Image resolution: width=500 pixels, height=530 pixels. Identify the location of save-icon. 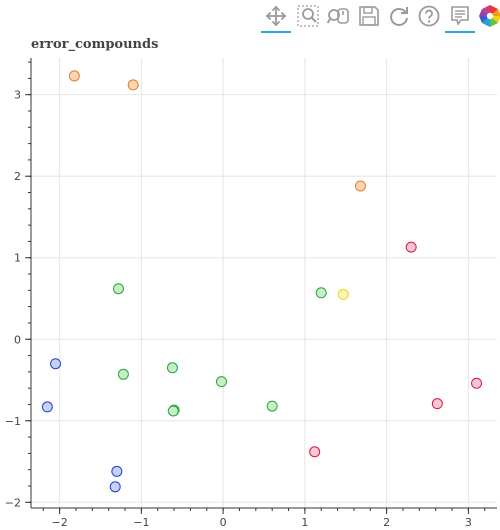
(369, 16).